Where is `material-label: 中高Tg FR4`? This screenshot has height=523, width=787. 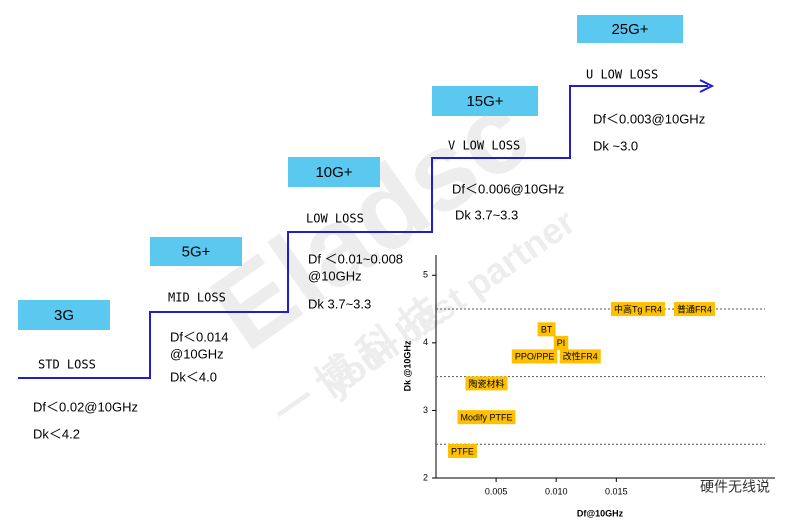 material-label: 中高Tg FR4 is located at coordinates (638, 308).